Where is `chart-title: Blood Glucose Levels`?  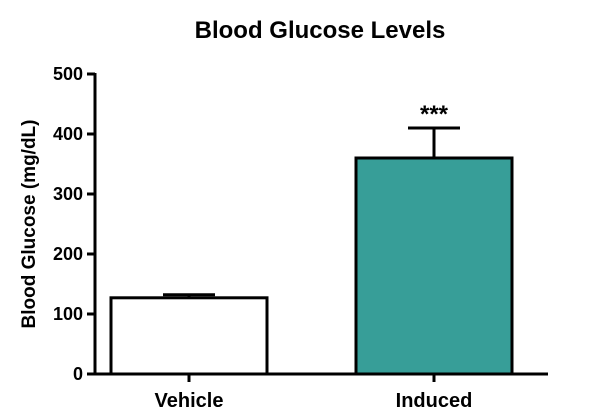 chart-title: Blood Glucose Levels is located at coordinates (320, 30).